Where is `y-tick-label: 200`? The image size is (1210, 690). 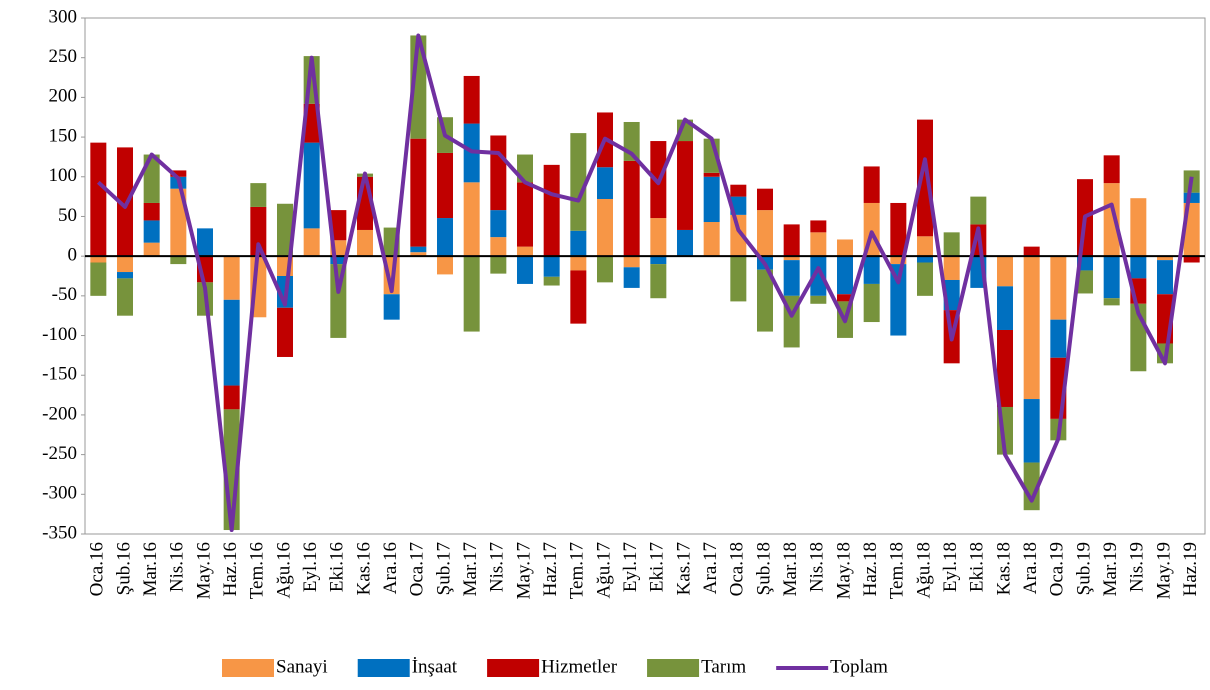 y-tick-label: 200 is located at coordinates (63, 96).